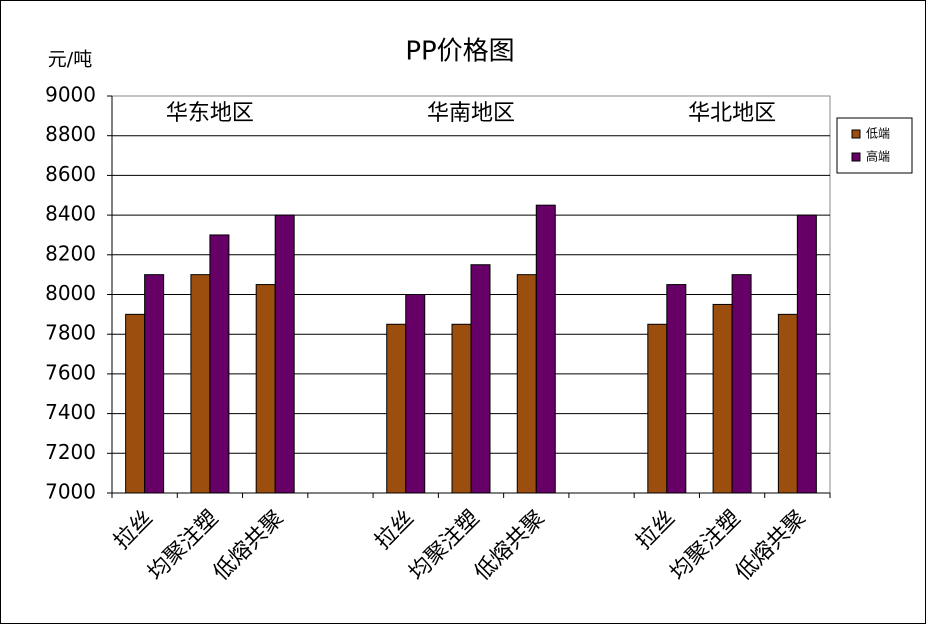  What do you see at coordinates (210, 113) in the screenshot?
I see `region-label: 华东地区` at bounding box center [210, 113].